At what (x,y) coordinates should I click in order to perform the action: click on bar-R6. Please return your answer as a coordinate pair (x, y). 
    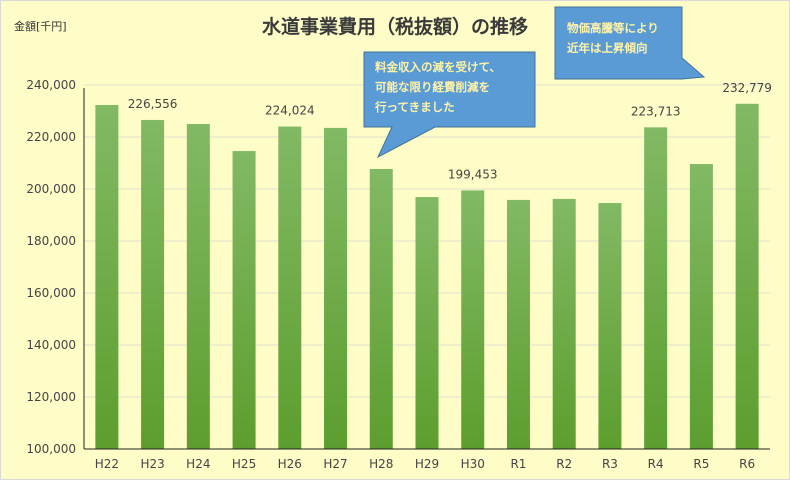
    Looking at the image, I should click on (747, 276).